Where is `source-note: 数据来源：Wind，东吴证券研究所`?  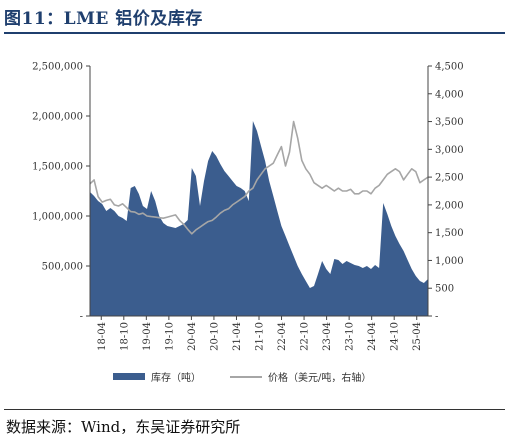 source-note: 数据来源：Wind，东吴证券研究所 is located at coordinates (123, 427).